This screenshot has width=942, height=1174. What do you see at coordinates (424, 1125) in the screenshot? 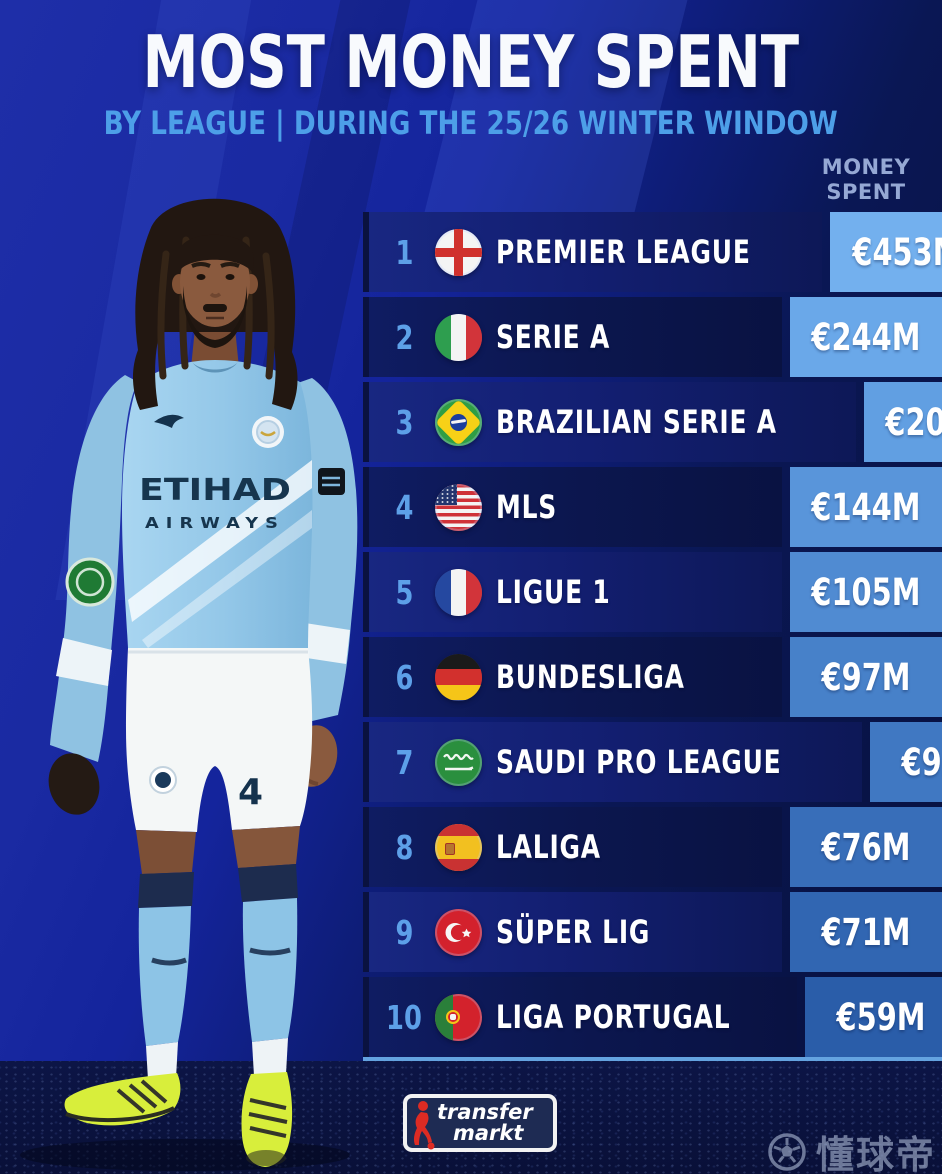
I see `kicking-player-icon` at bounding box center [424, 1125].